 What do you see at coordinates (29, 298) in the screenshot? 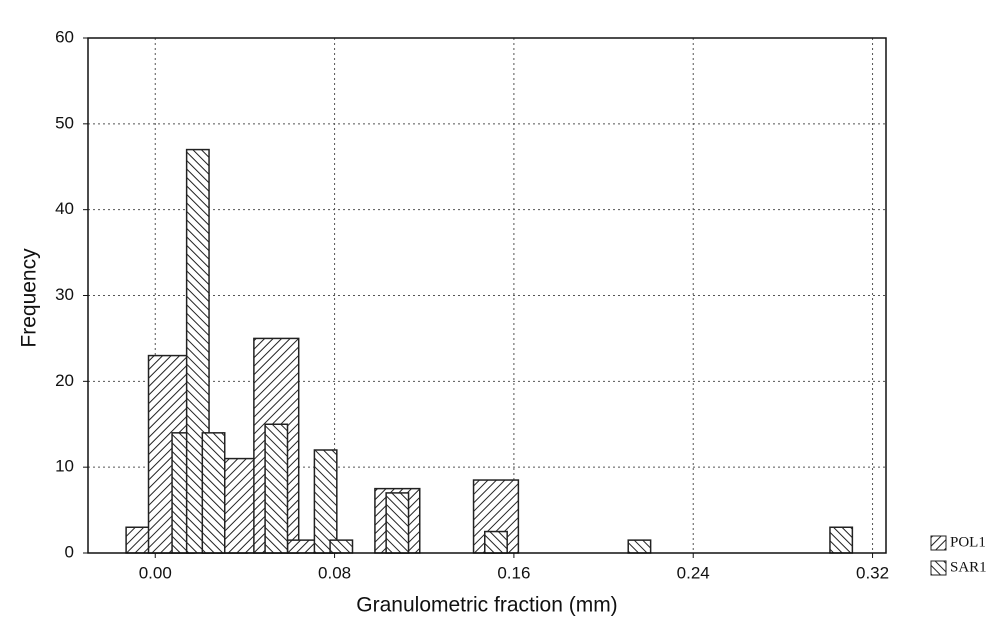
I see `y-axis-title: Frequency` at bounding box center [29, 298].